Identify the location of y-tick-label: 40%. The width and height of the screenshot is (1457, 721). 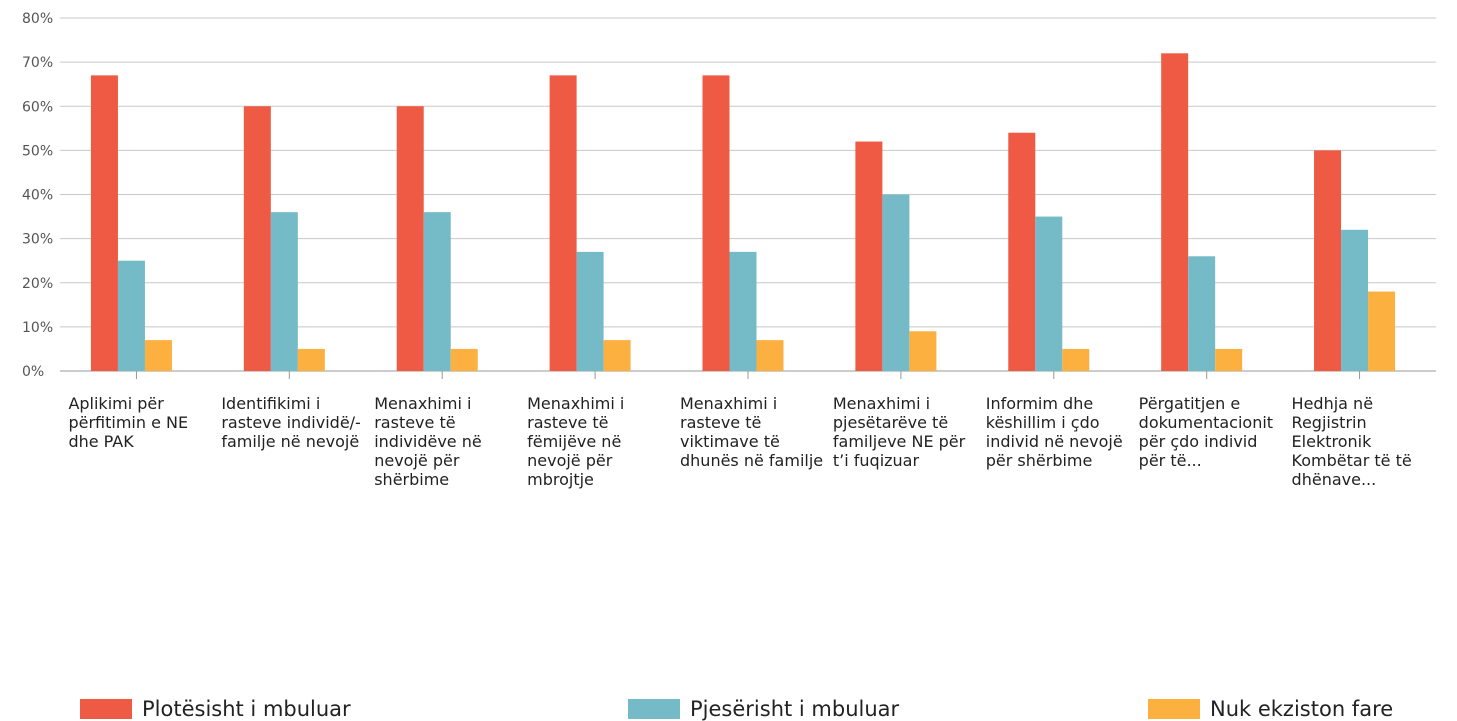
(37, 196).